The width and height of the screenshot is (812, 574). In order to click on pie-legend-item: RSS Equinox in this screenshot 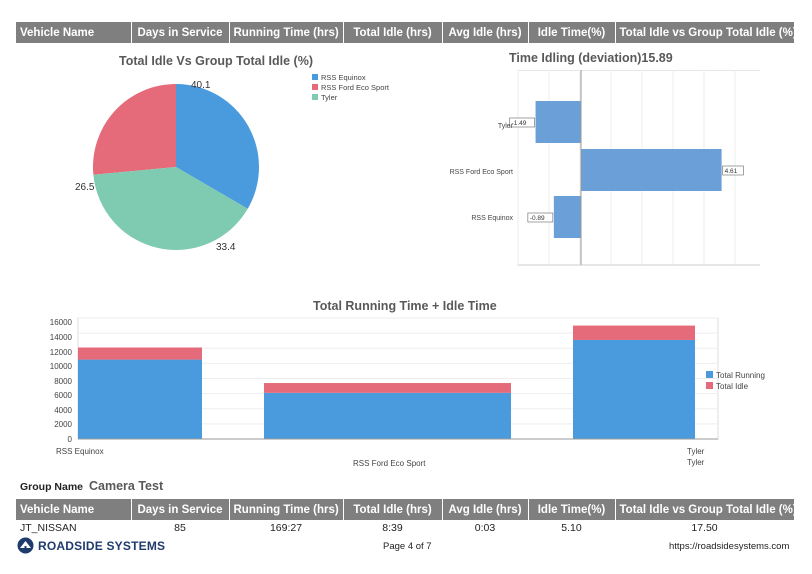, I will do `click(350, 78)`.